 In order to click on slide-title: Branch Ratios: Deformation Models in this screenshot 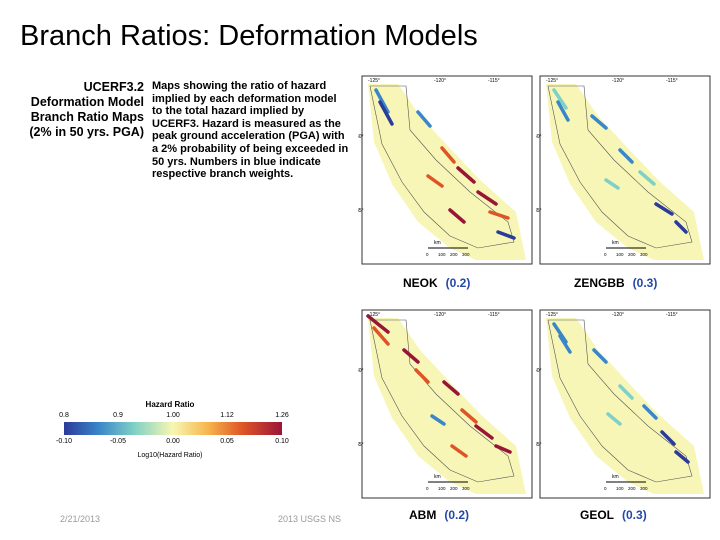, I will do `click(249, 36)`.